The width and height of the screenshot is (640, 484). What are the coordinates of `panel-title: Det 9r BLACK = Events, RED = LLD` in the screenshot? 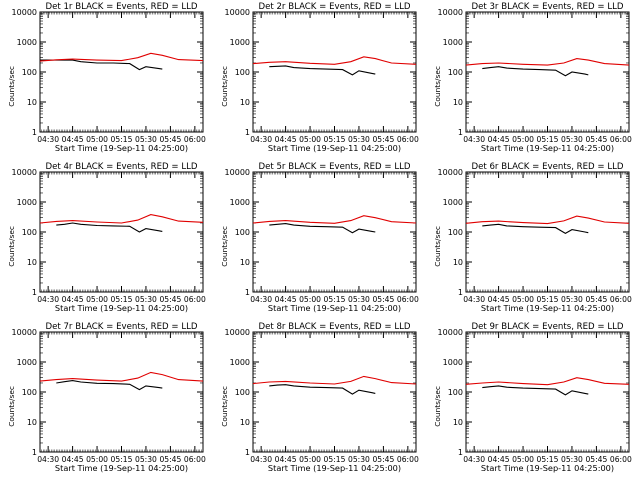 It's located at (547, 327).